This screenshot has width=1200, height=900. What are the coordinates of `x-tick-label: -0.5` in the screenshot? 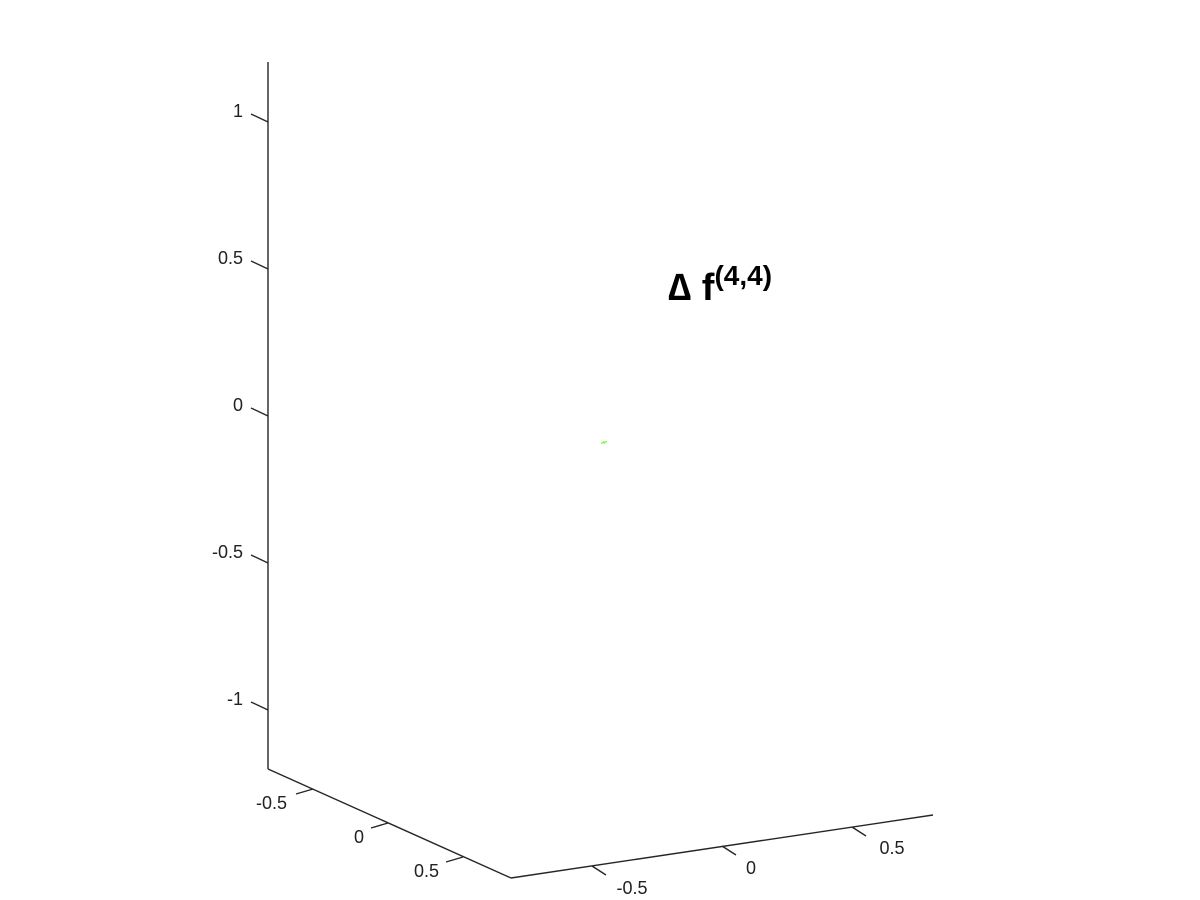 It's located at (271, 803).